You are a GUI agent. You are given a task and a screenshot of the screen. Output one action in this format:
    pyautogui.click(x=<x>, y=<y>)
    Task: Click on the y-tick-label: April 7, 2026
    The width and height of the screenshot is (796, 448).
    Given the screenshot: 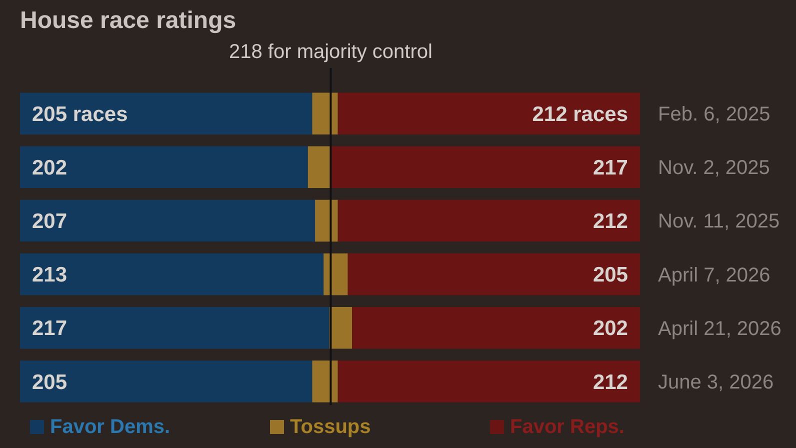 What is the action you would take?
    pyautogui.click(x=714, y=275)
    